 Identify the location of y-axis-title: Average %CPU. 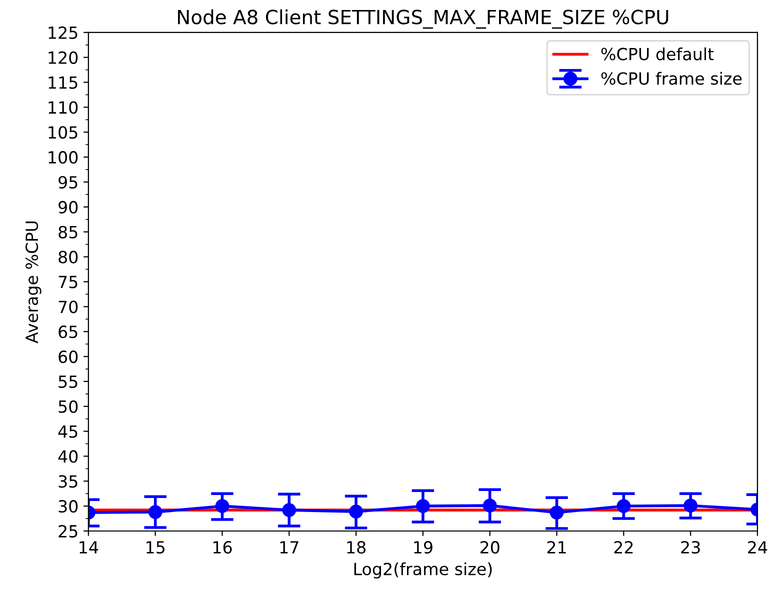
(34, 282).